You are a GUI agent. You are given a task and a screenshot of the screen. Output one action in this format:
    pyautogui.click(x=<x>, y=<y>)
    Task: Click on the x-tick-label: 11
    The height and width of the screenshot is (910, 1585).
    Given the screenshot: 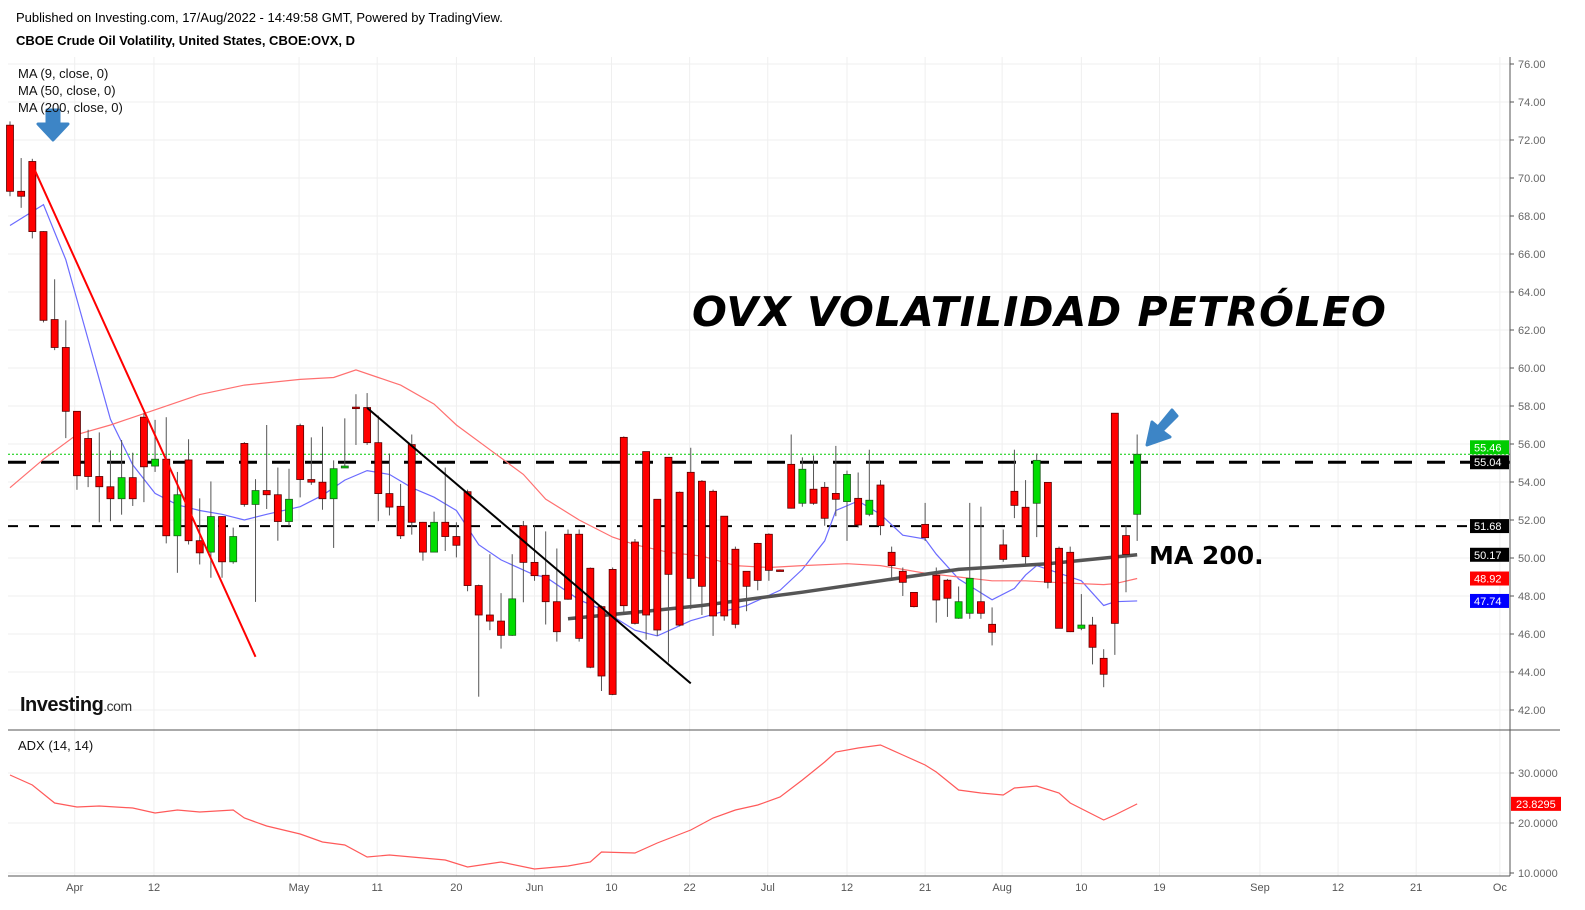 What is the action you would take?
    pyautogui.click(x=376, y=888)
    